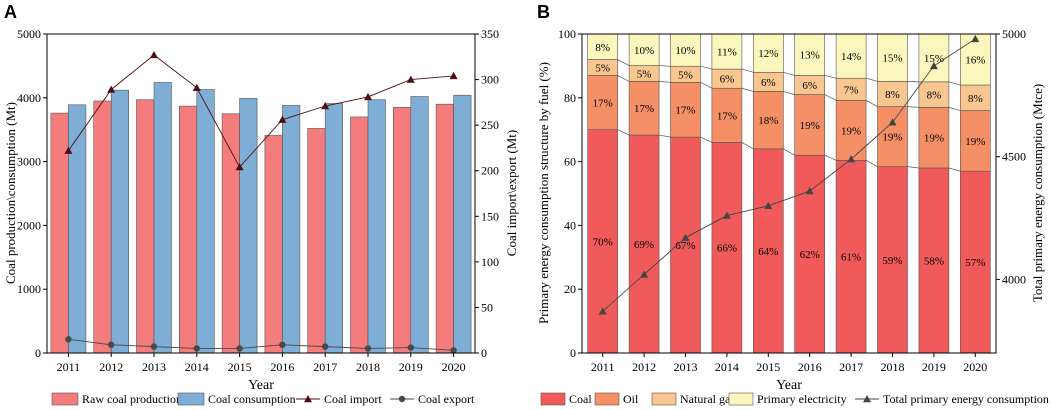 The image size is (1052, 410). I want to click on panel-a-letter: A, so click(10, 12).